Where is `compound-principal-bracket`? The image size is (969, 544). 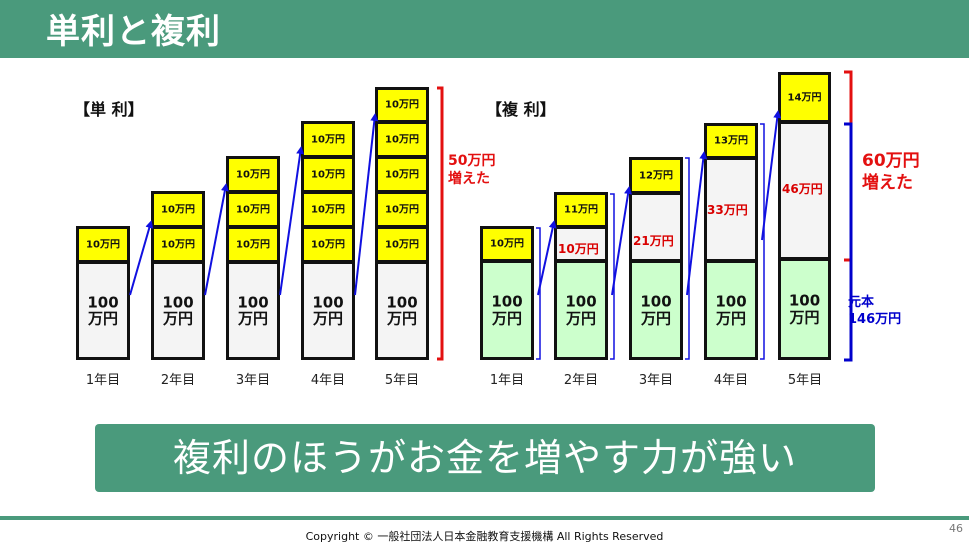 compound-principal-bracket is located at coordinates (848, 242).